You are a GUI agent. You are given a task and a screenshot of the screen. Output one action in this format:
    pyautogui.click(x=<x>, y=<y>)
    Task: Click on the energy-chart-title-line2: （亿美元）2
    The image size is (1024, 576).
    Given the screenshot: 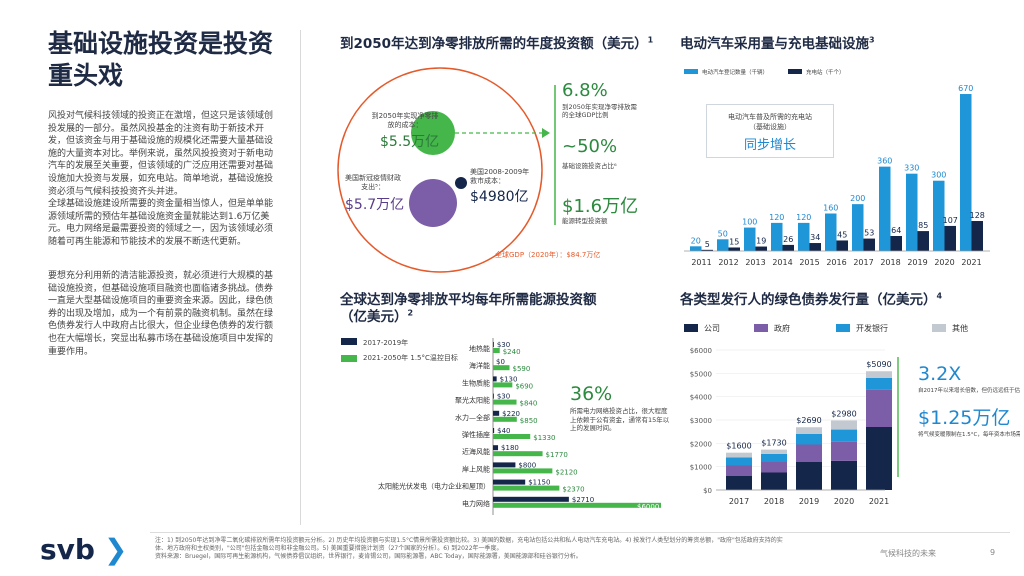 What is the action you would take?
    pyautogui.click(x=377, y=317)
    